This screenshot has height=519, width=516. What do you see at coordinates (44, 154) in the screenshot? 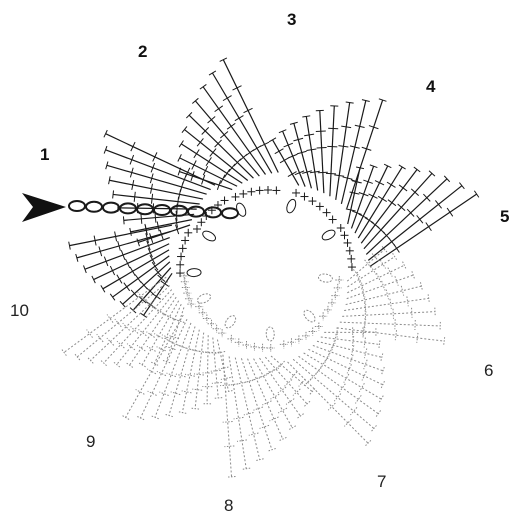
I see `segment-label-1: 1` at bounding box center [44, 154].